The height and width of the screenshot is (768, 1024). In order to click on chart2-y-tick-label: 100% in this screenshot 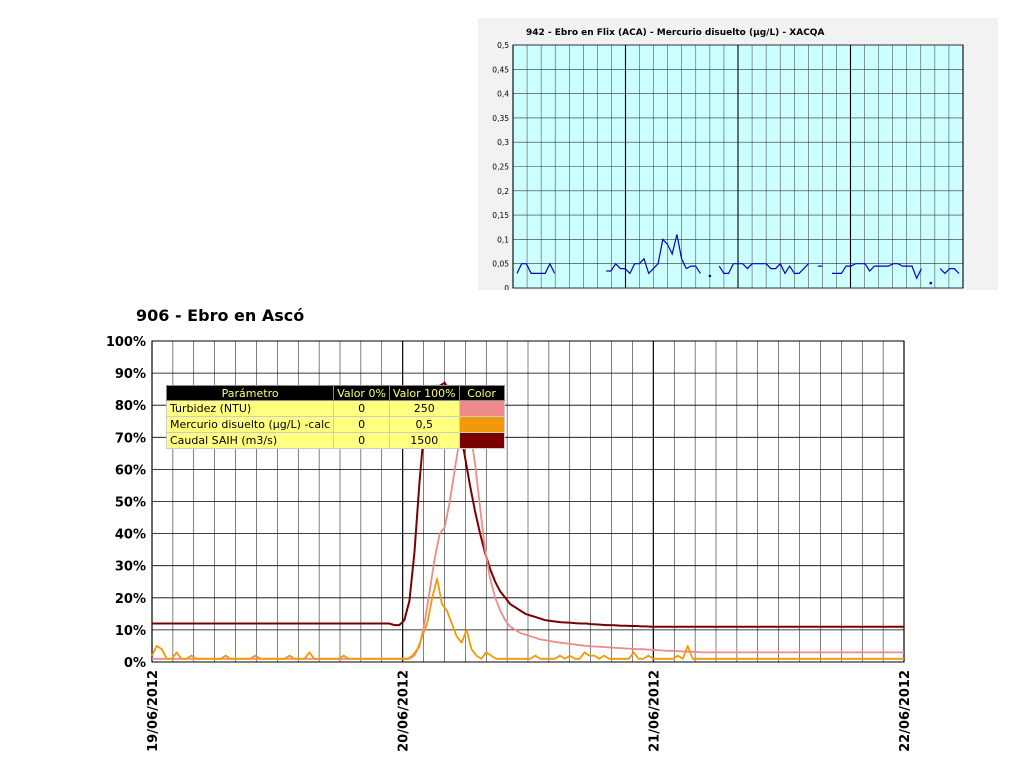, I will do `click(126, 342)`.